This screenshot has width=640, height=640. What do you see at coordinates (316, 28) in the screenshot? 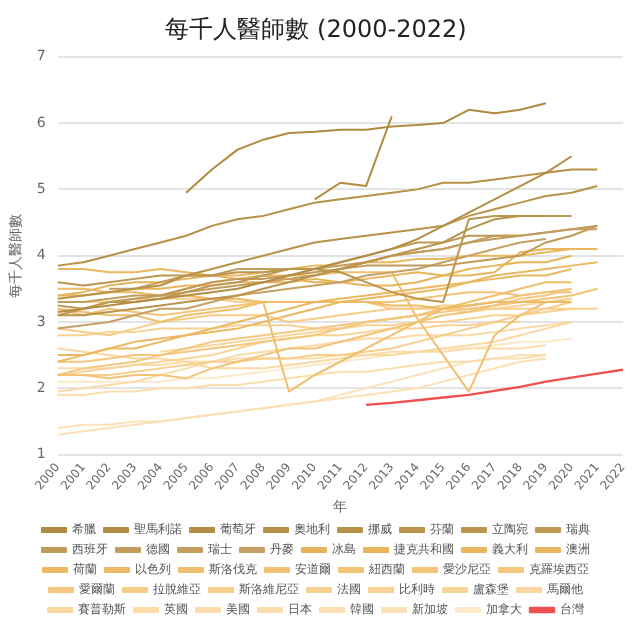
I see `chart-title: 每千人醫師數 (2000-2022)` at bounding box center [316, 28].